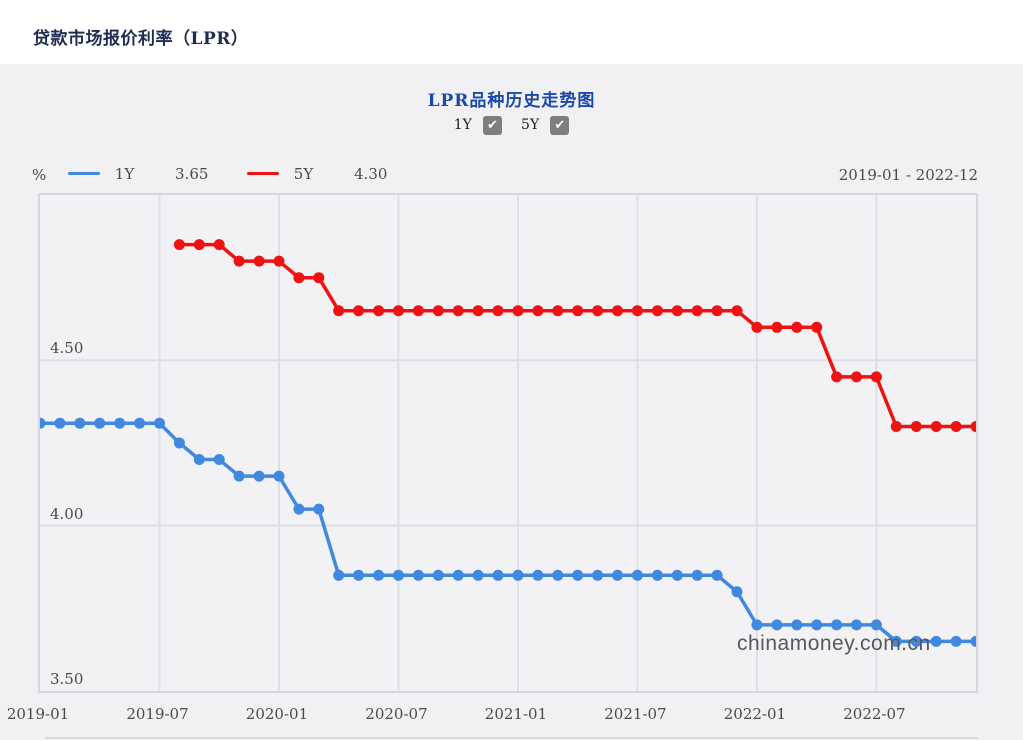  Describe the element at coordinates (511, 32) in the screenshot. I see `page-header: 贷款市场报价利率（LPR）` at that location.